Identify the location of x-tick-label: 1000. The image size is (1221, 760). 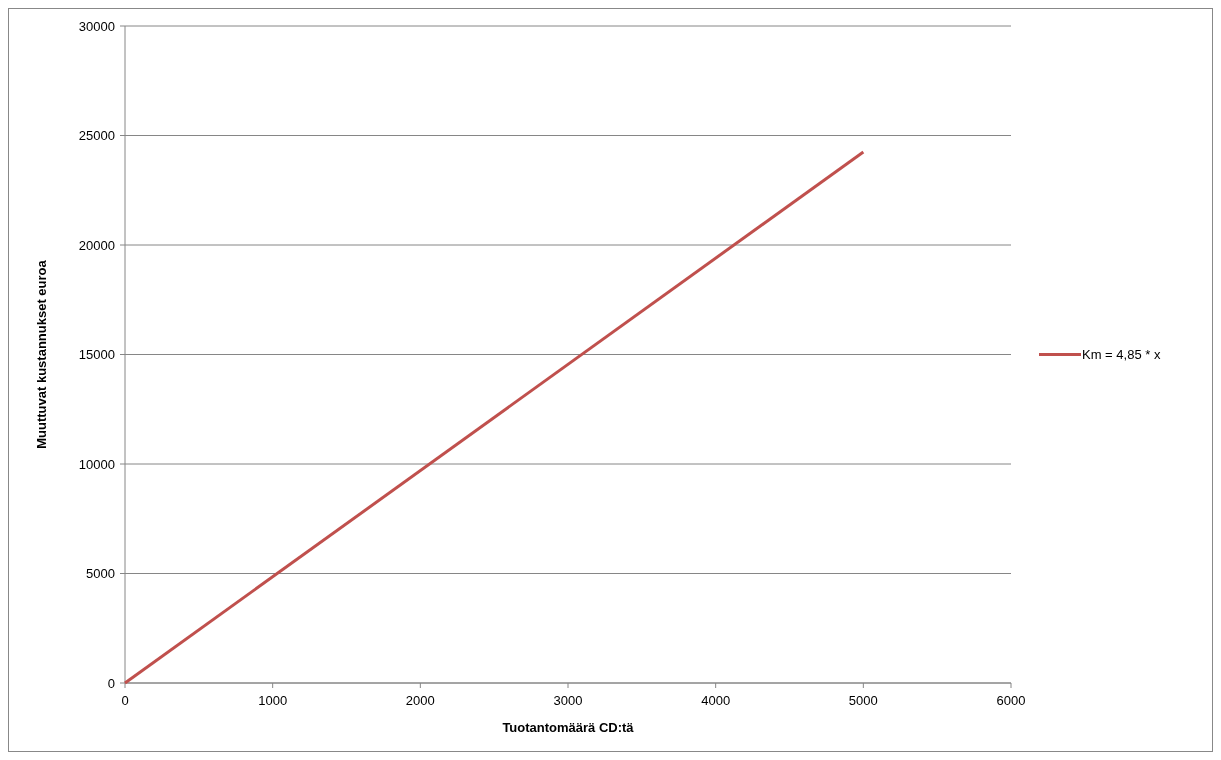
(273, 700).